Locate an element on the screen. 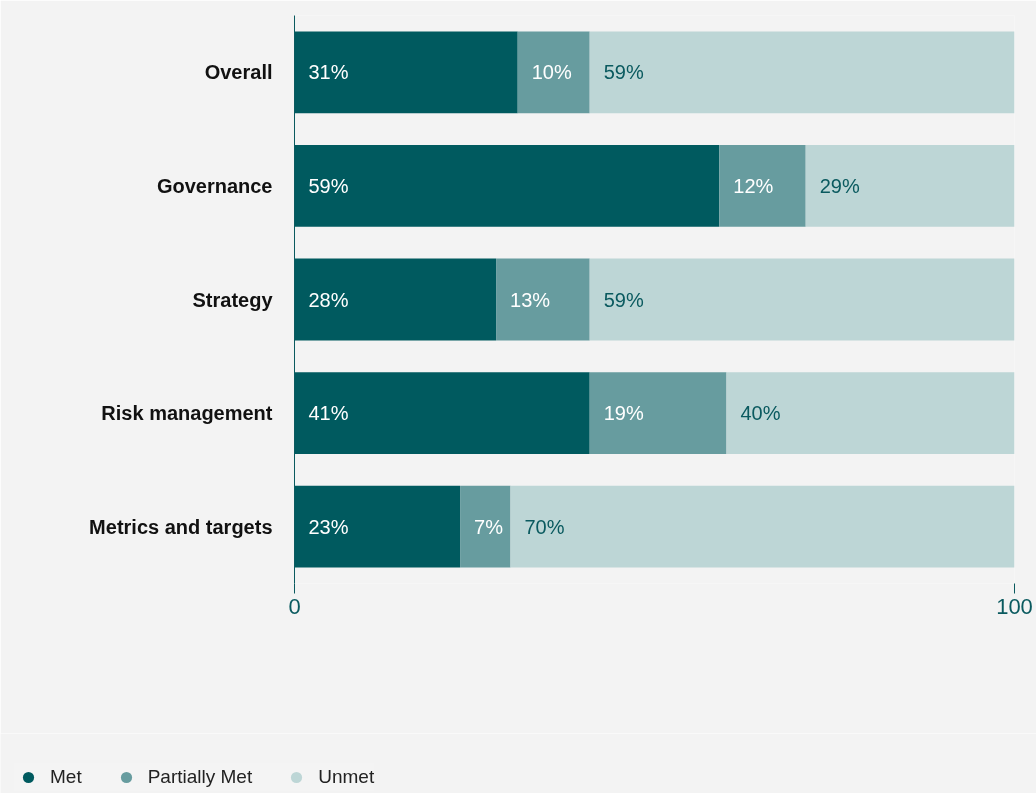  data-label: 41% is located at coordinates (328, 413).